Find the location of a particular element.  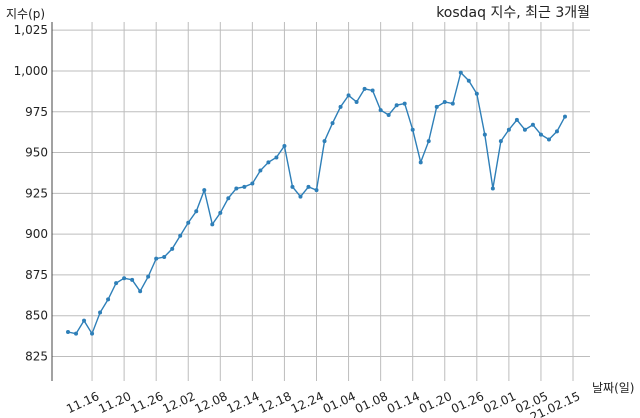

x-tick-label: 12.14 is located at coordinates (243, 402).